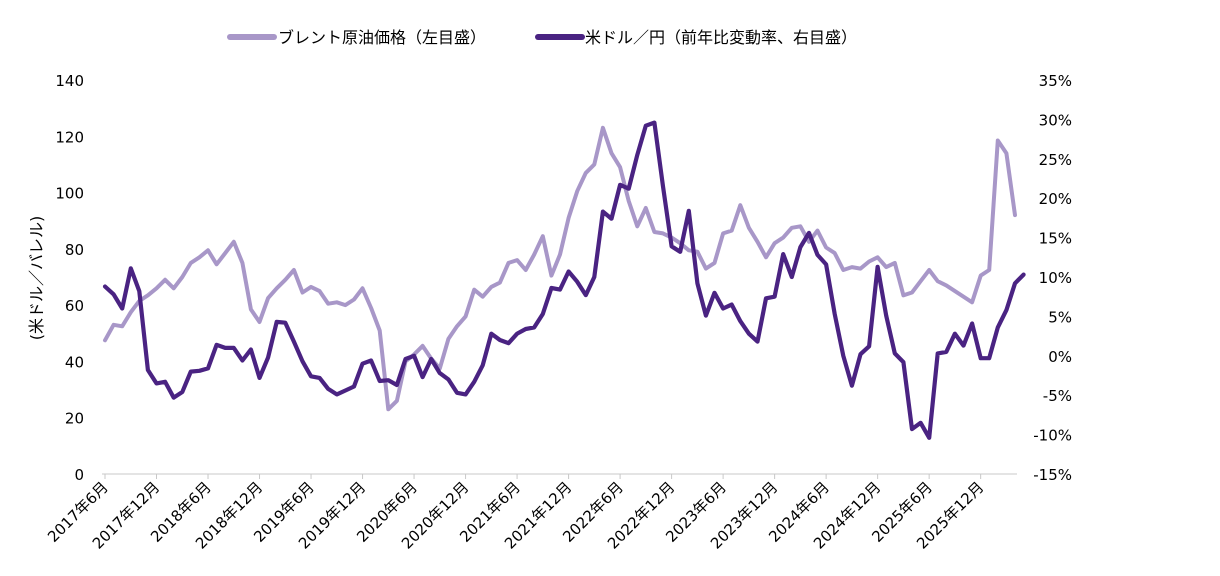  What do you see at coordinates (382, 37) in the screenshot?
I see `legend-label-brent: ブレント原油価格（左目盛）` at bounding box center [382, 37].